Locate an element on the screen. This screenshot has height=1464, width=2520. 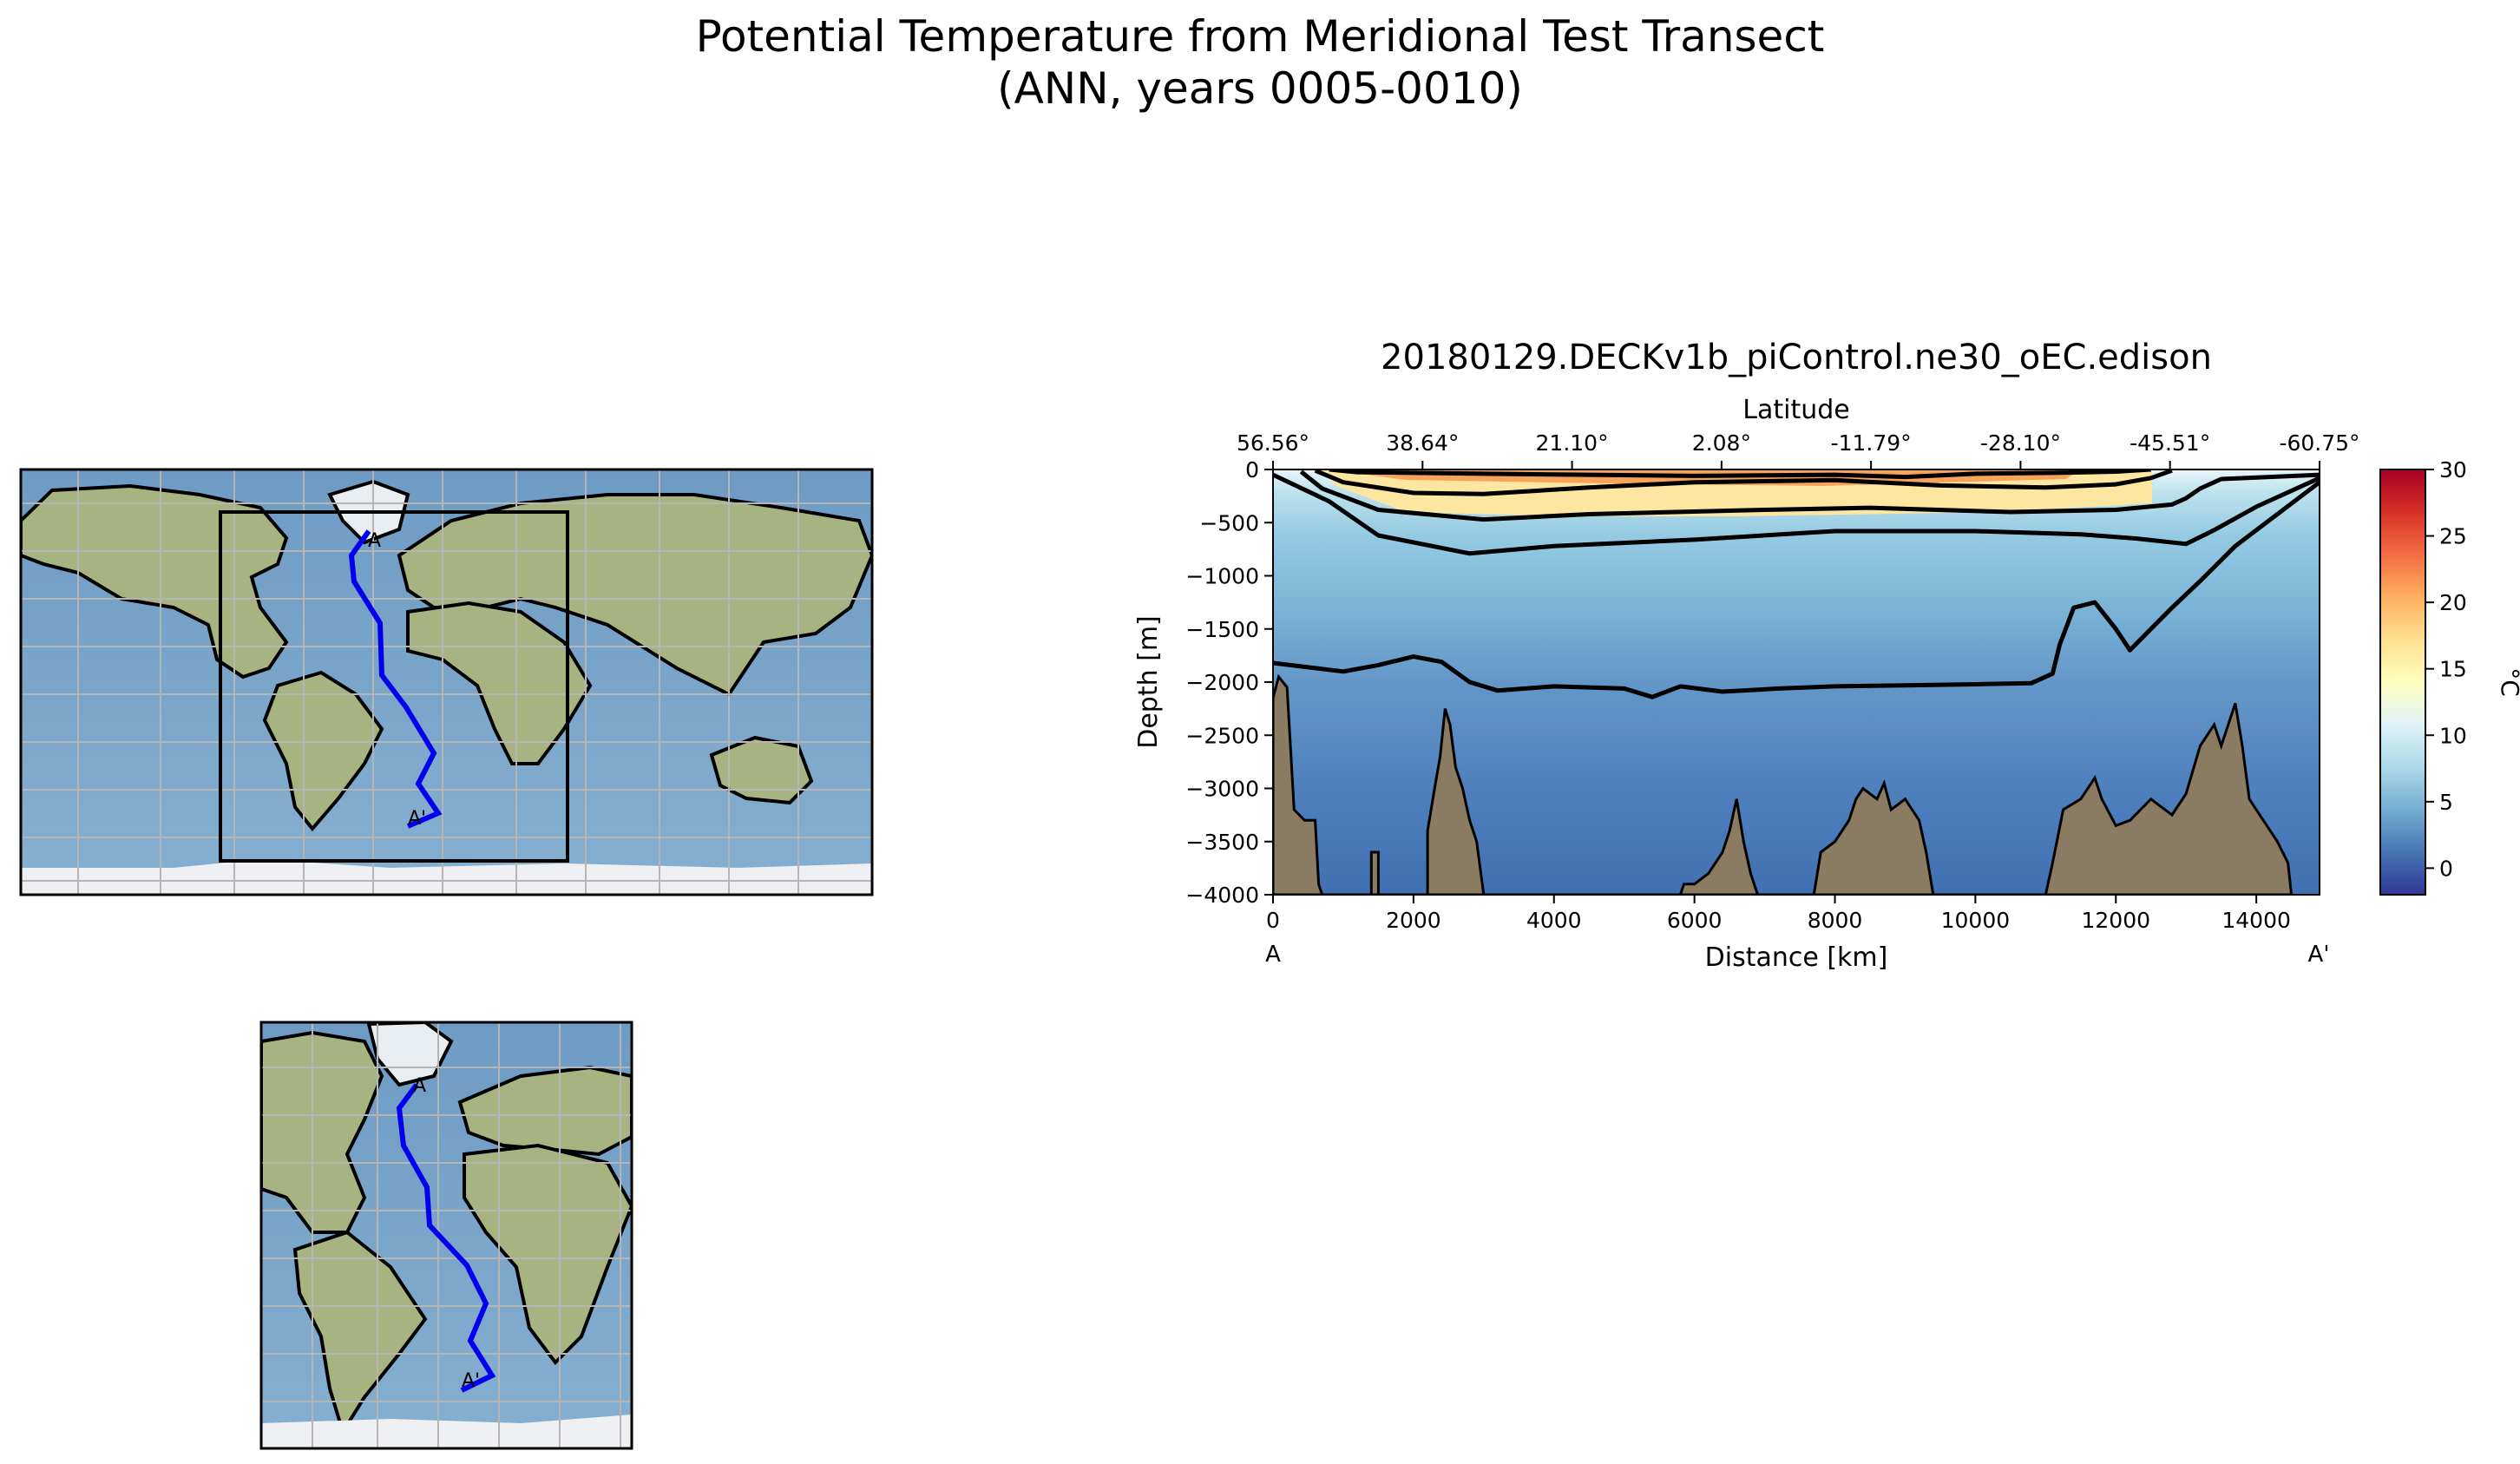
inset-transect-line is located at coordinates (446, 1238).